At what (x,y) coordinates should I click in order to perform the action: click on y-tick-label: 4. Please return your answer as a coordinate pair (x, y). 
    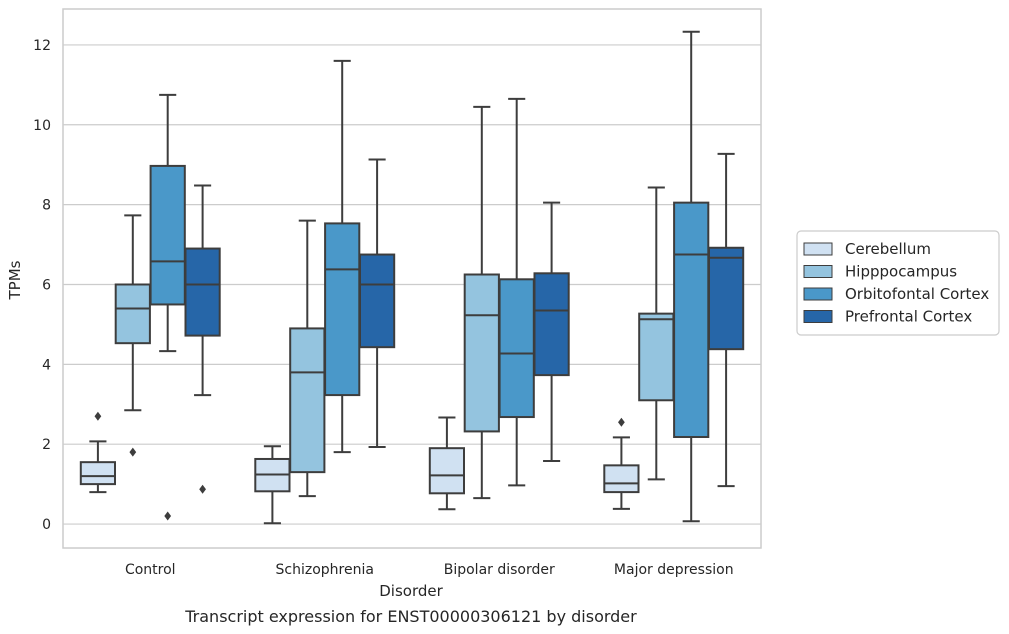
    Looking at the image, I should click on (46, 365).